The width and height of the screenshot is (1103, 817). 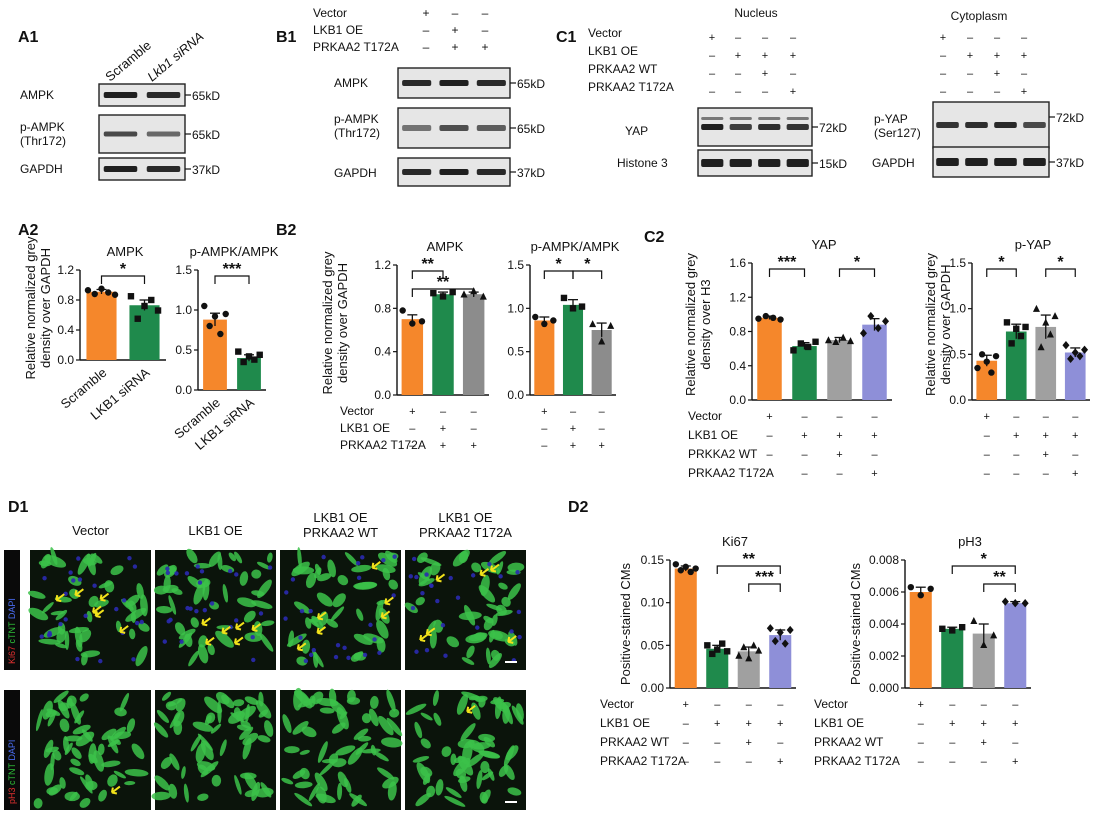 I want to click on size-label: 72kD, so click(x=1070, y=118).